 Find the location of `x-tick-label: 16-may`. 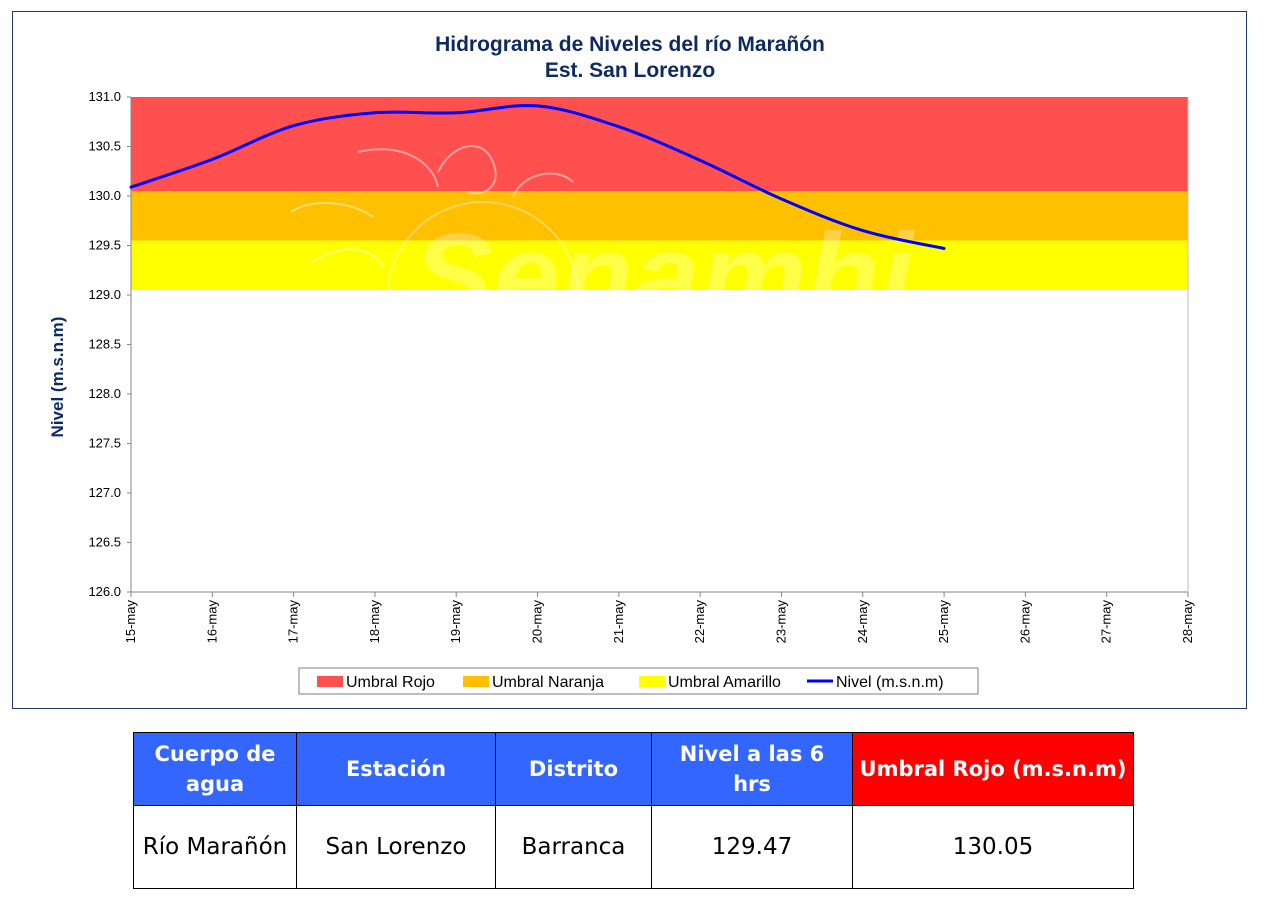

x-tick-label: 16-may is located at coordinates (211, 622).